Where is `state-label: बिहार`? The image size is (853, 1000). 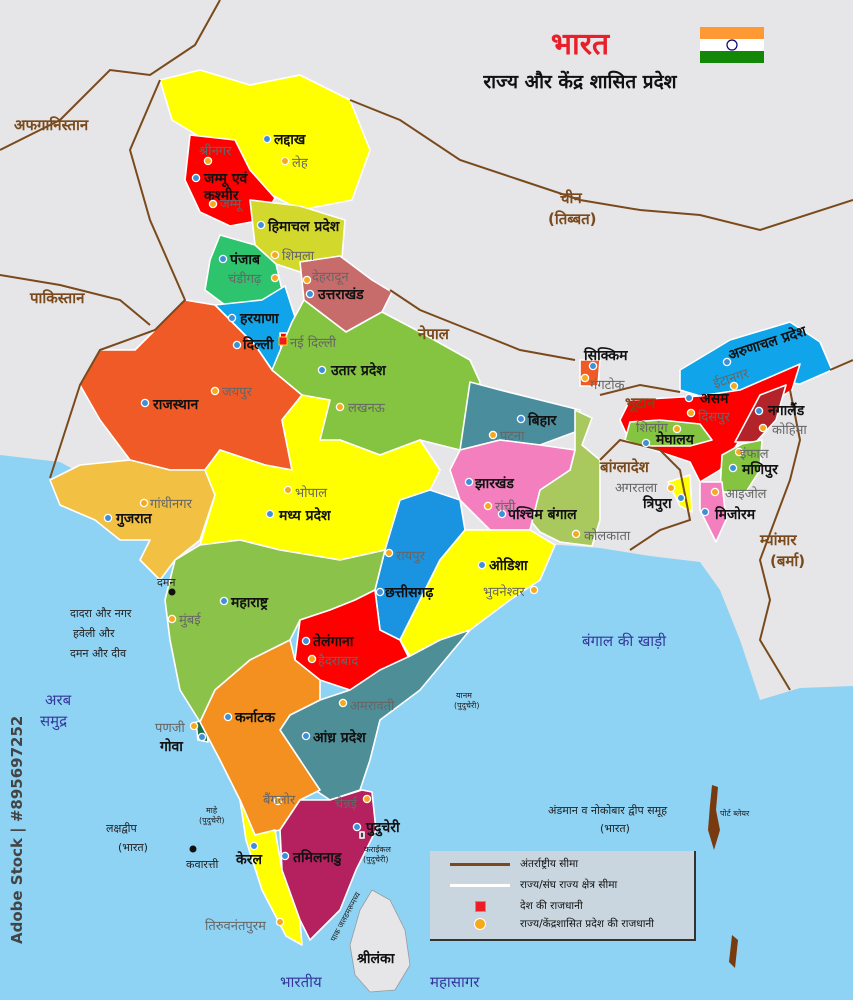 state-label: बिहार is located at coordinates (542, 420).